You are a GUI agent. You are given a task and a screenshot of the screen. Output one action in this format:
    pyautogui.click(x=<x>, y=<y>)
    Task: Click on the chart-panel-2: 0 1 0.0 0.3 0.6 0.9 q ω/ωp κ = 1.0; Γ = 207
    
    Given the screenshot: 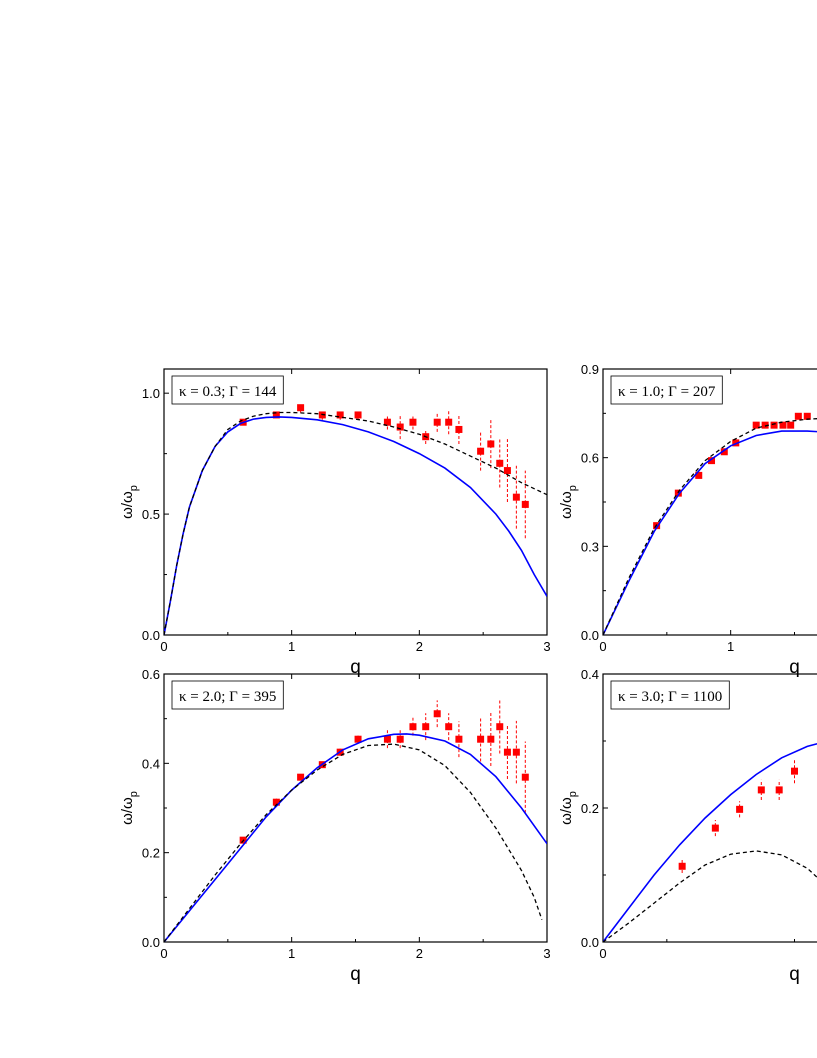 What is the action you would take?
    pyautogui.click(x=687, y=520)
    